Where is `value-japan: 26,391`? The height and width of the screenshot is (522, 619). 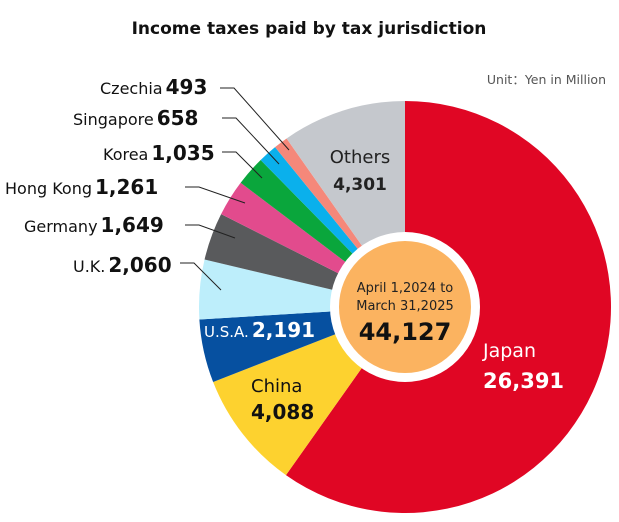
value-japan: 26,391 is located at coordinates (523, 381).